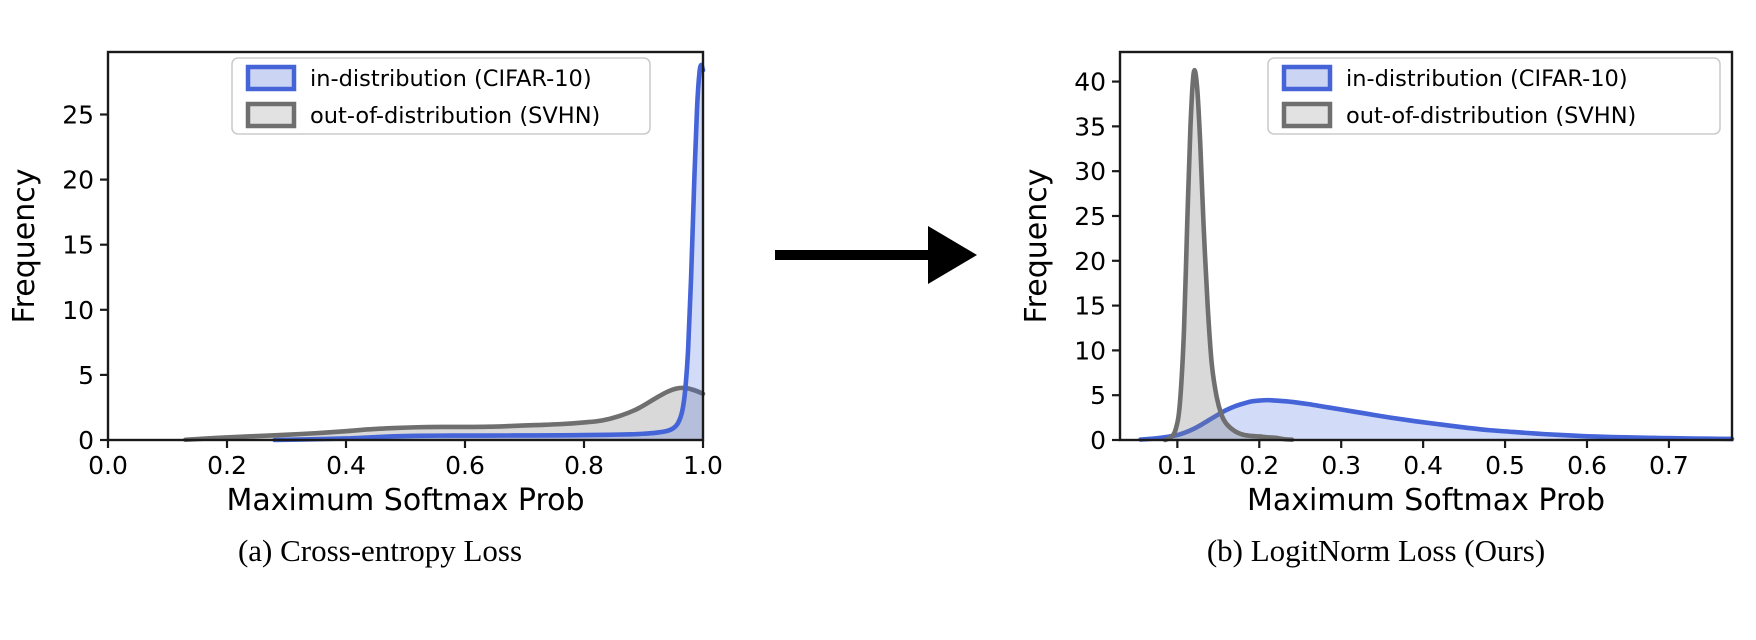  What do you see at coordinates (952, 255) in the screenshot?
I see `arrow-head` at bounding box center [952, 255].